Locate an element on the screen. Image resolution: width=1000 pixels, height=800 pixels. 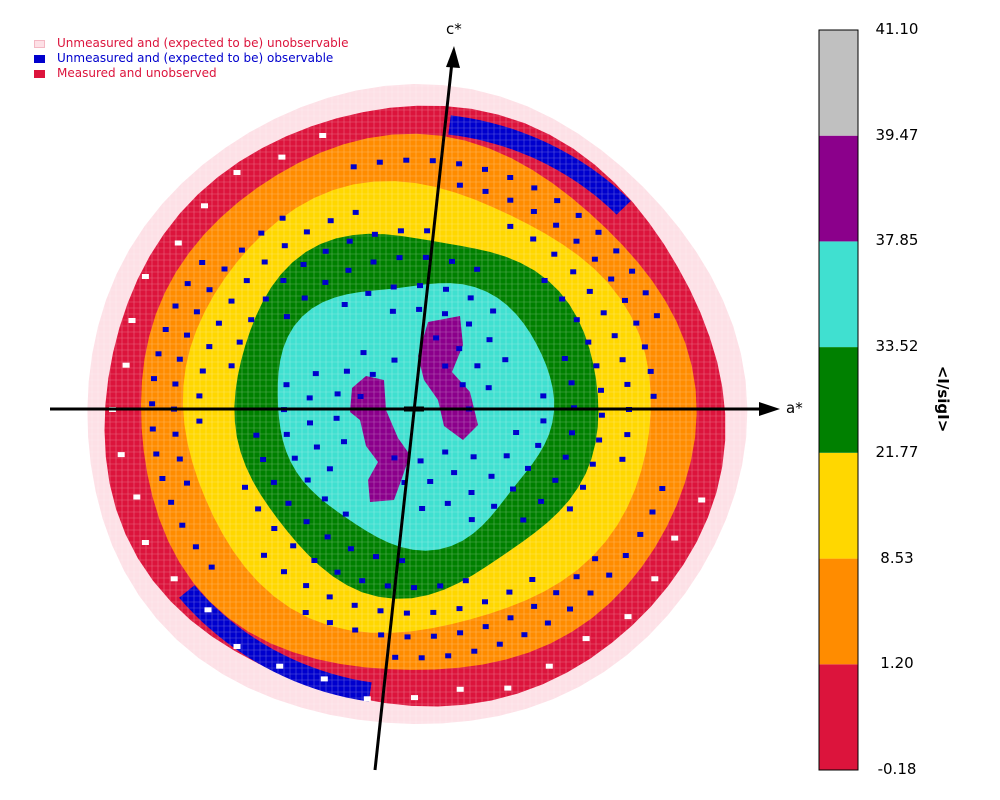
colorbar-frame is located at coordinates (838, 400).